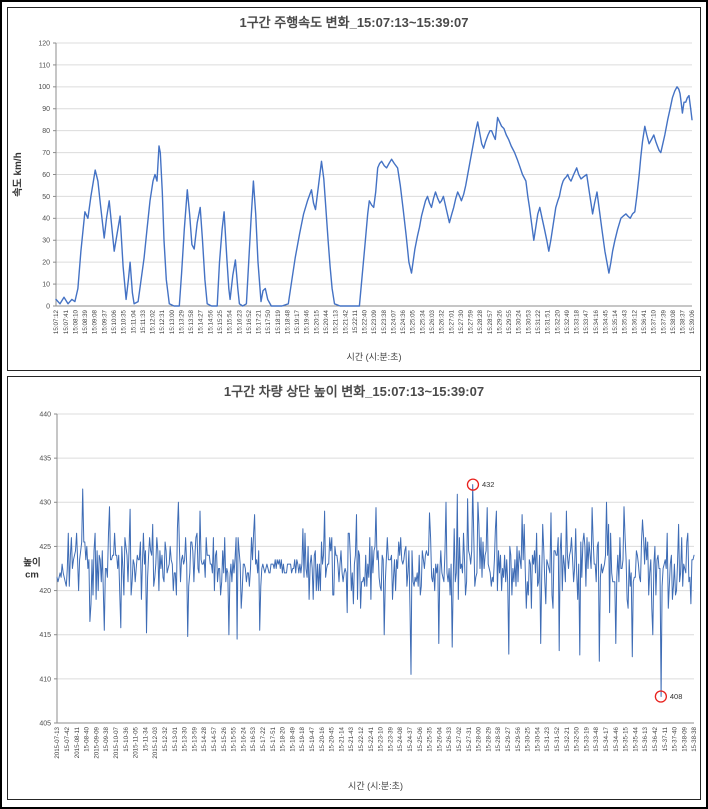 The height and width of the screenshot is (809, 708). What do you see at coordinates (77, 742) in the screenshot?
I see `svg-text: 2015-08-11` at bounding box center [77, 742].